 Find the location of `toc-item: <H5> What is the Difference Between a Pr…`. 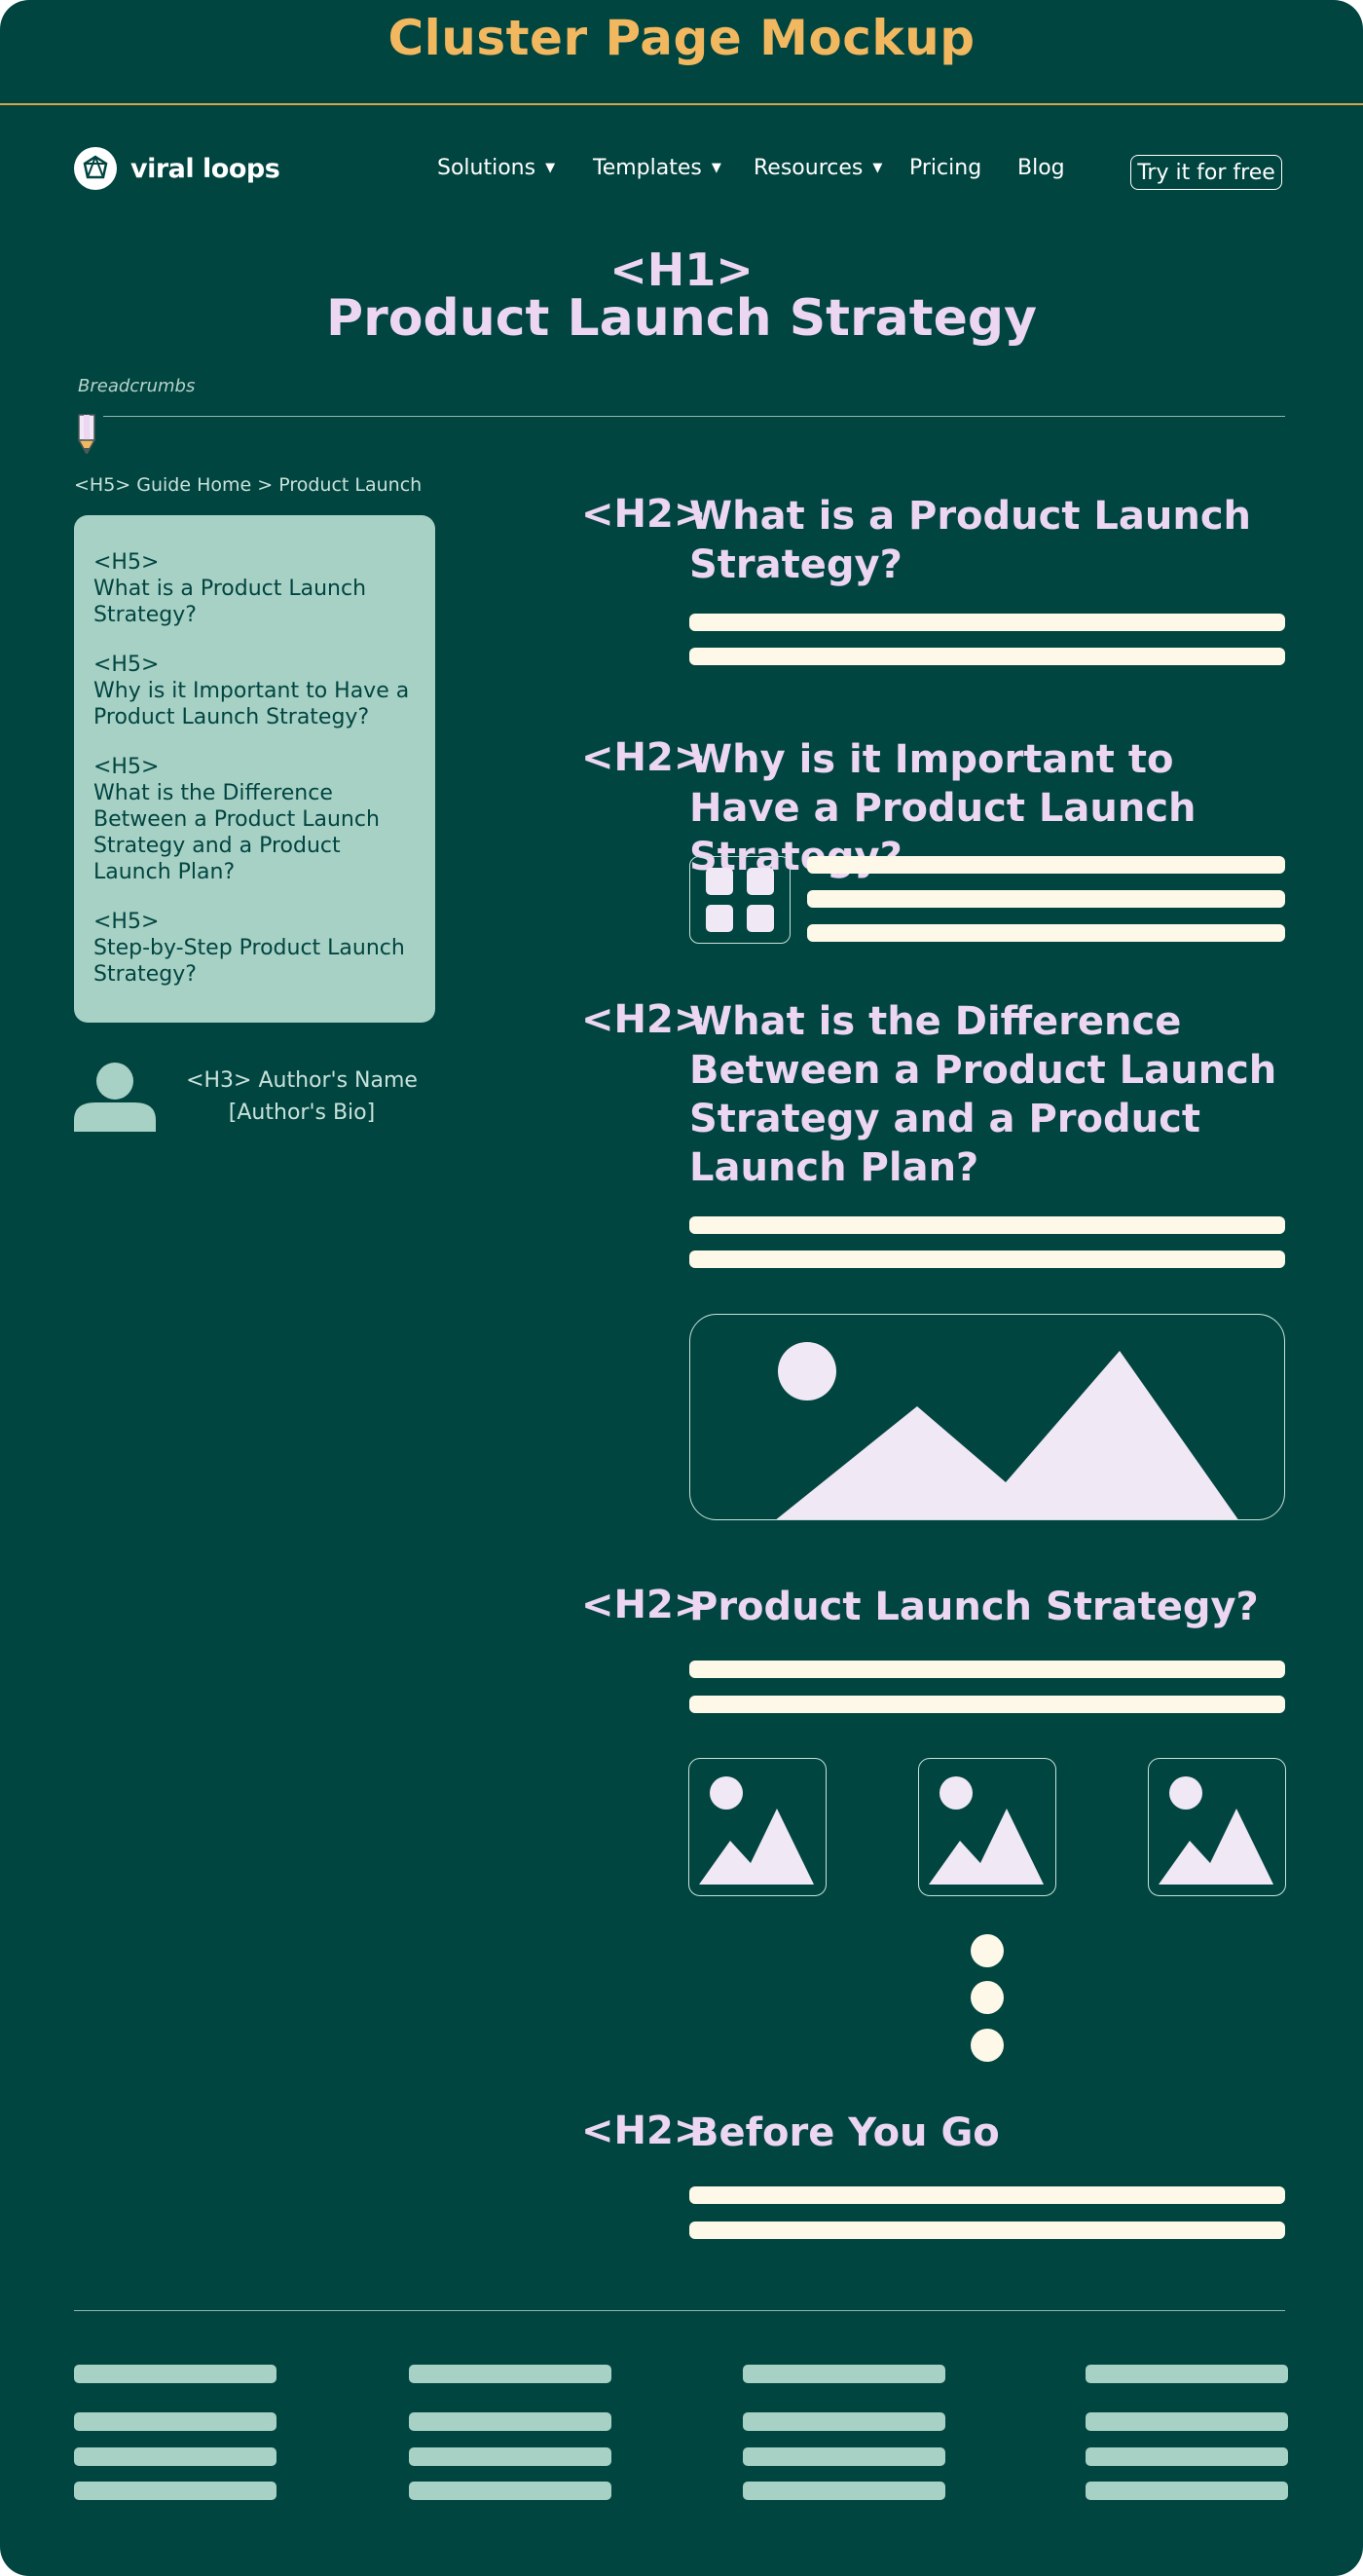

toc-item: <H5> What is the Difference Between a Pr… is located at coordinates (255, 819).